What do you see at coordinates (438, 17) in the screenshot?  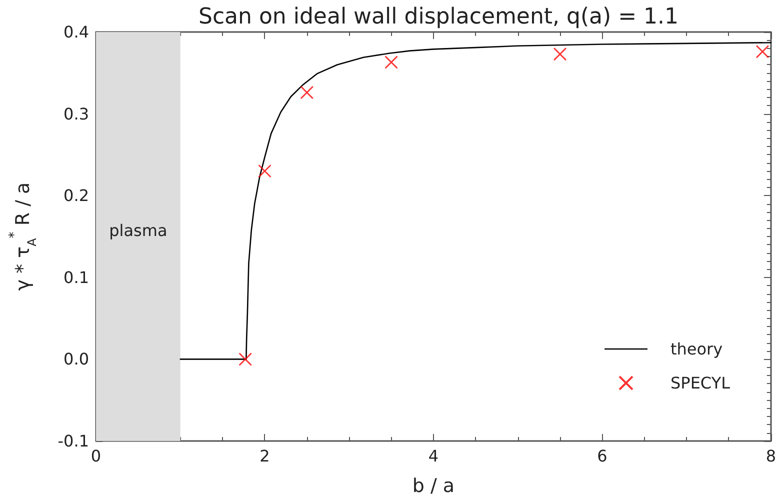 I see `chart-title: Scan on ideal wall displacement, q(a) = 1.1` at bounding box center [438, 17].